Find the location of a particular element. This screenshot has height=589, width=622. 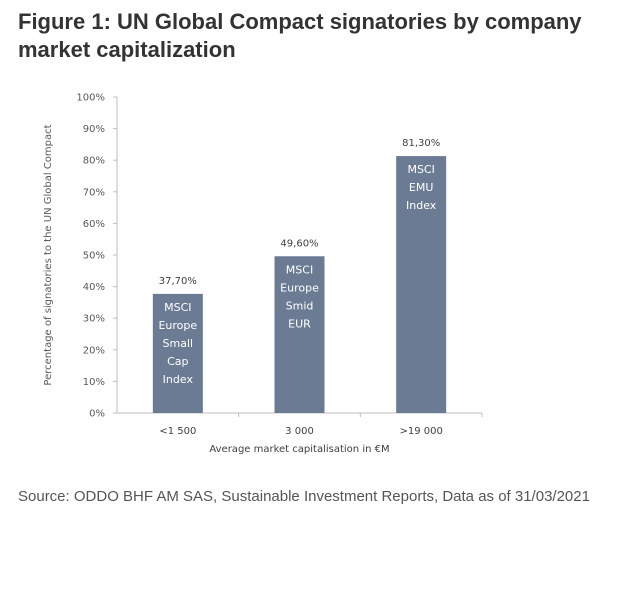

y-tick-label: 40% is located at coordinates (94, 287).